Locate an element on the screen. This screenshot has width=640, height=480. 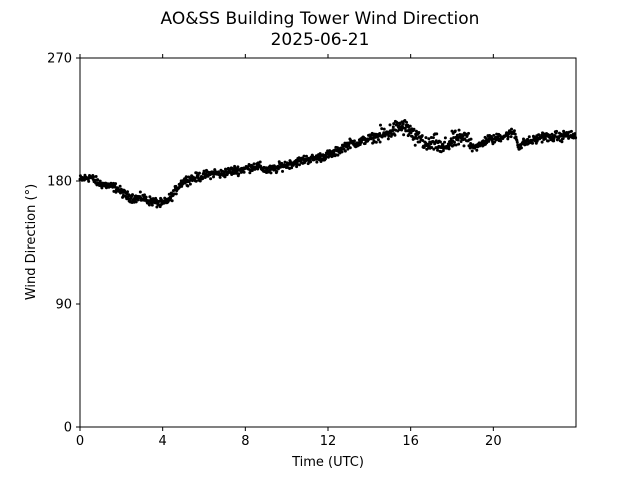
chart-subtitle: 2025-06-21 is located at coordinates (320, 40).